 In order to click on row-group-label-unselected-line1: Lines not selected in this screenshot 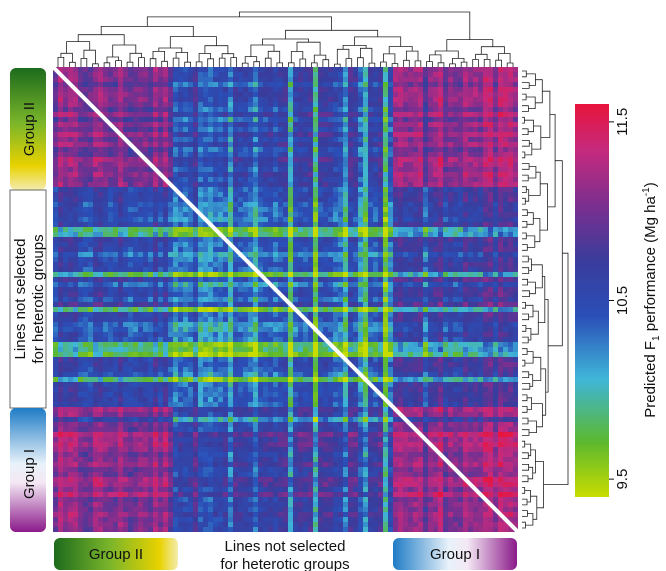, I will do `click(20, 299)`.